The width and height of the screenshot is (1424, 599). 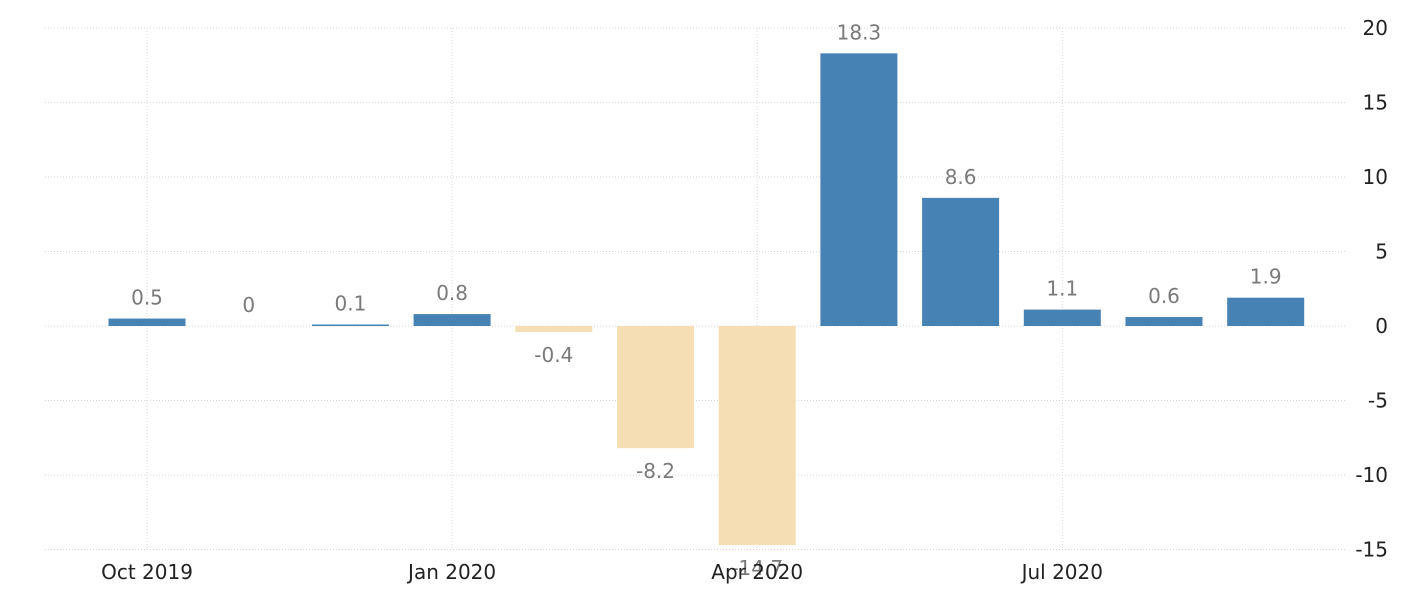 What do you see at coordinates (554, 329) in the screenshot?
I see `bar-feb-2020` at bounding box center [554, 329].